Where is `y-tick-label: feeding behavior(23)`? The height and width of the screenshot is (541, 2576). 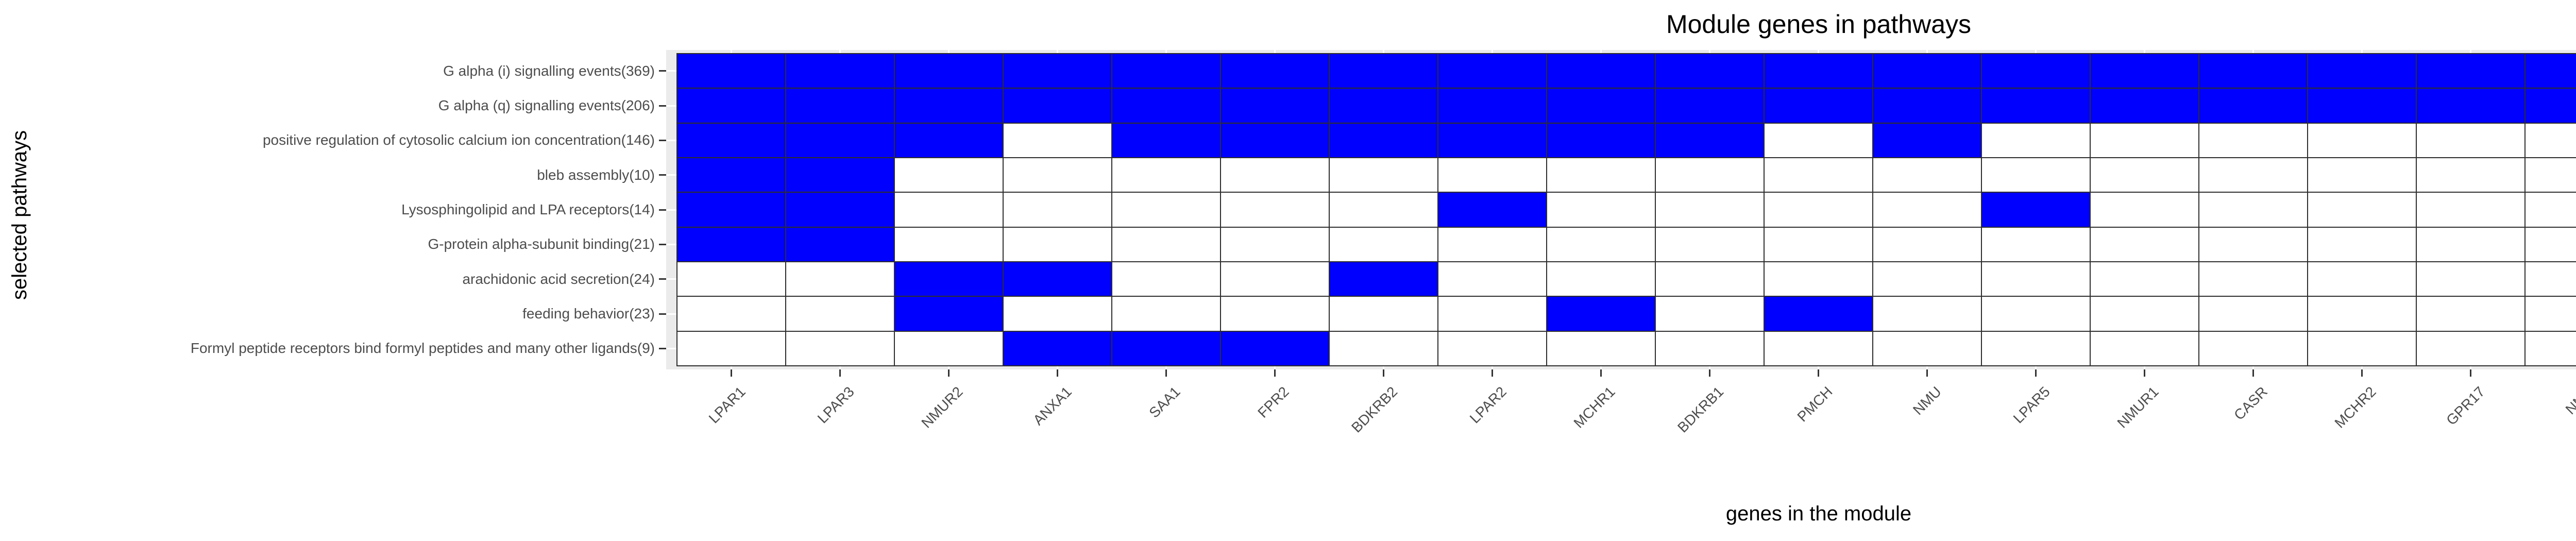 y-tick-label: feeding behavior(23) is located at coordinates (588, 314).